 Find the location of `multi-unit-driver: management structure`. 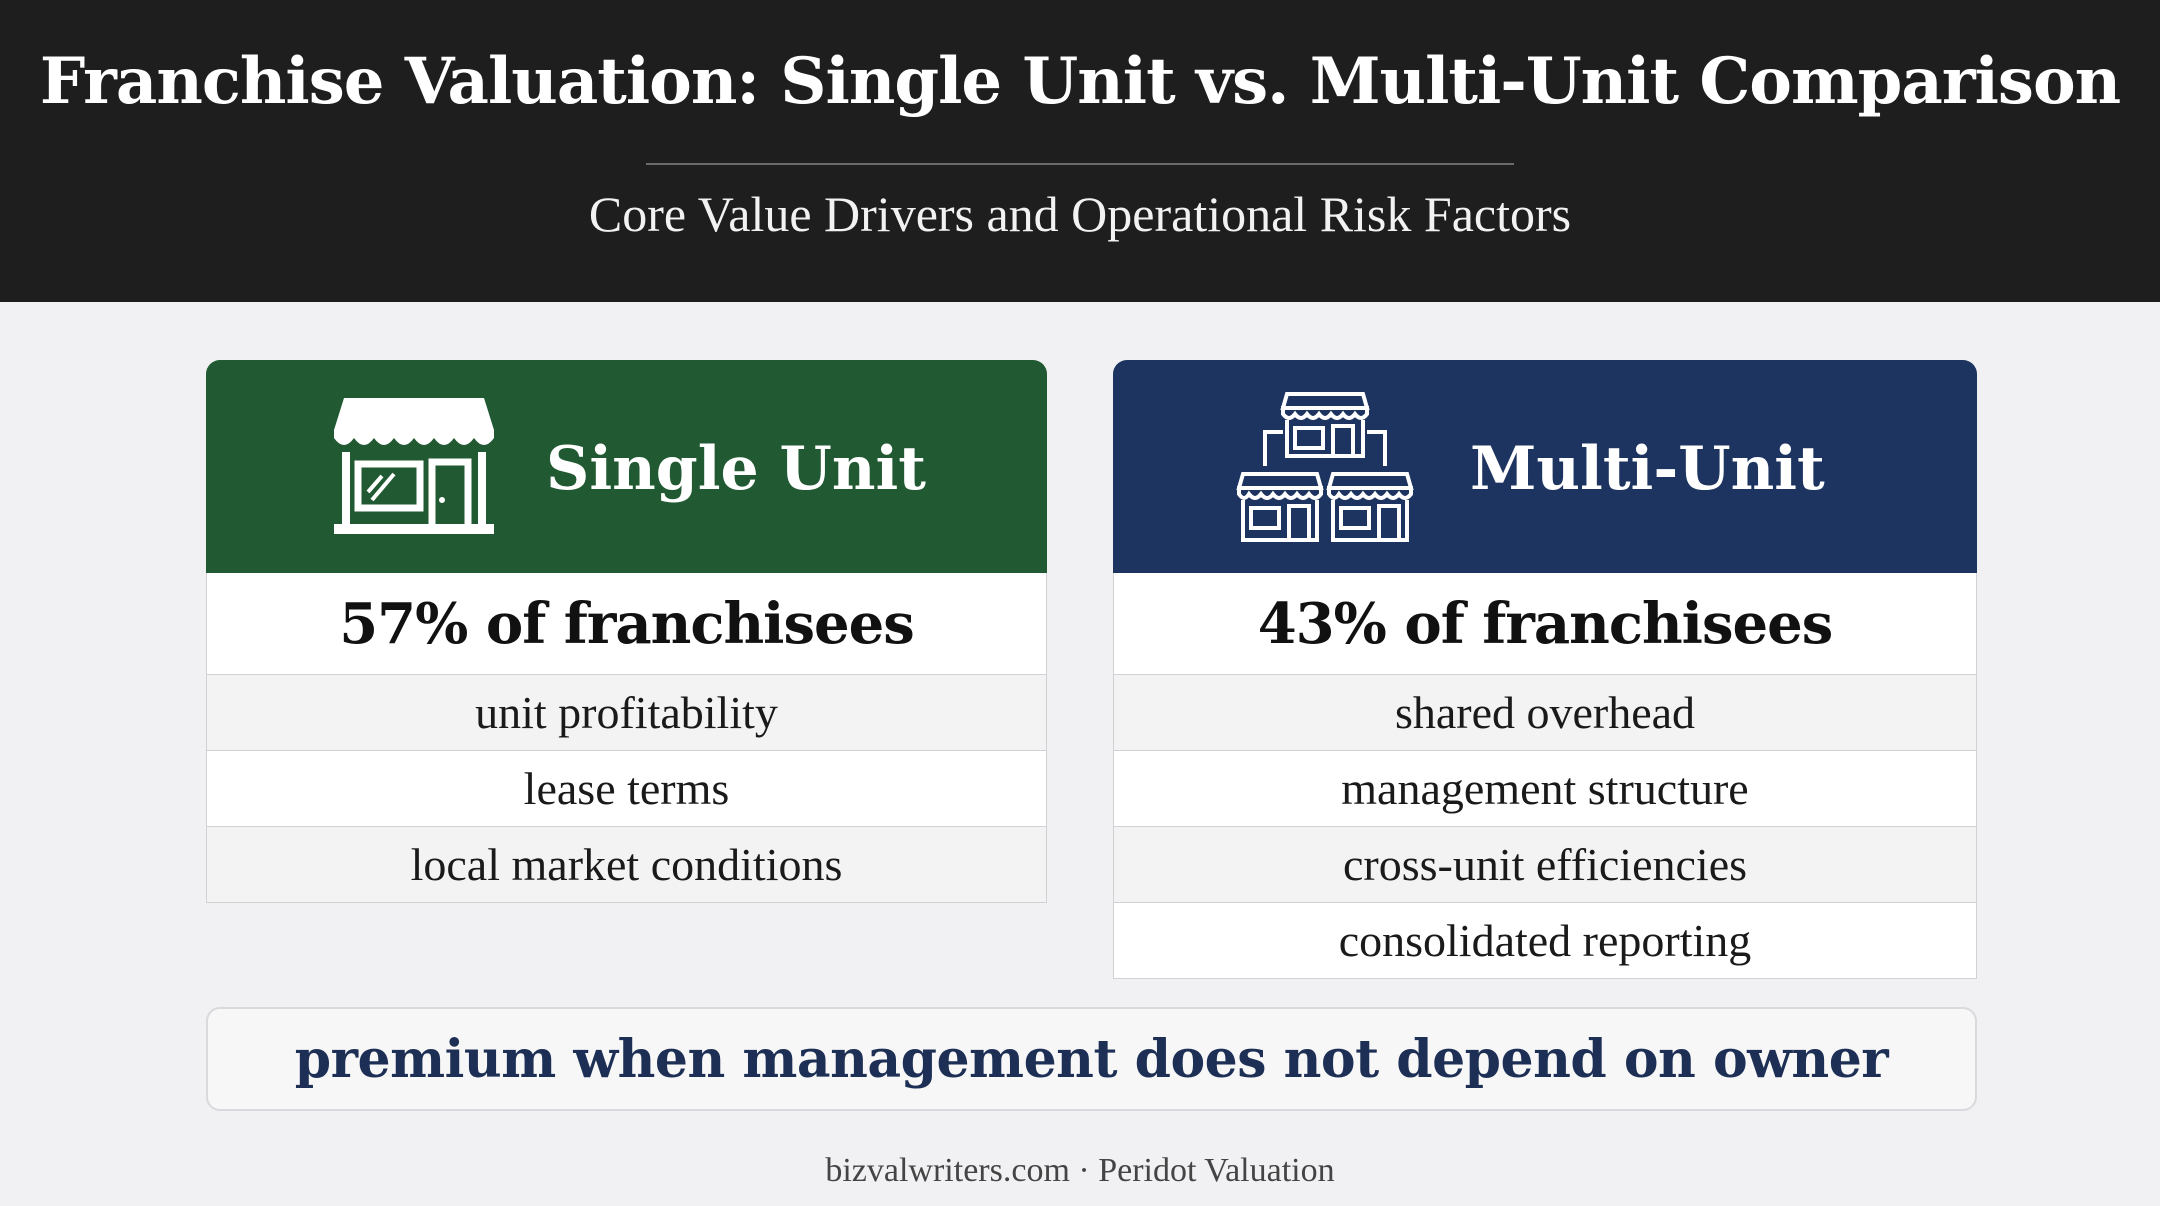

multi-unit-driver: management structure is located at coordinates (1545, 789).